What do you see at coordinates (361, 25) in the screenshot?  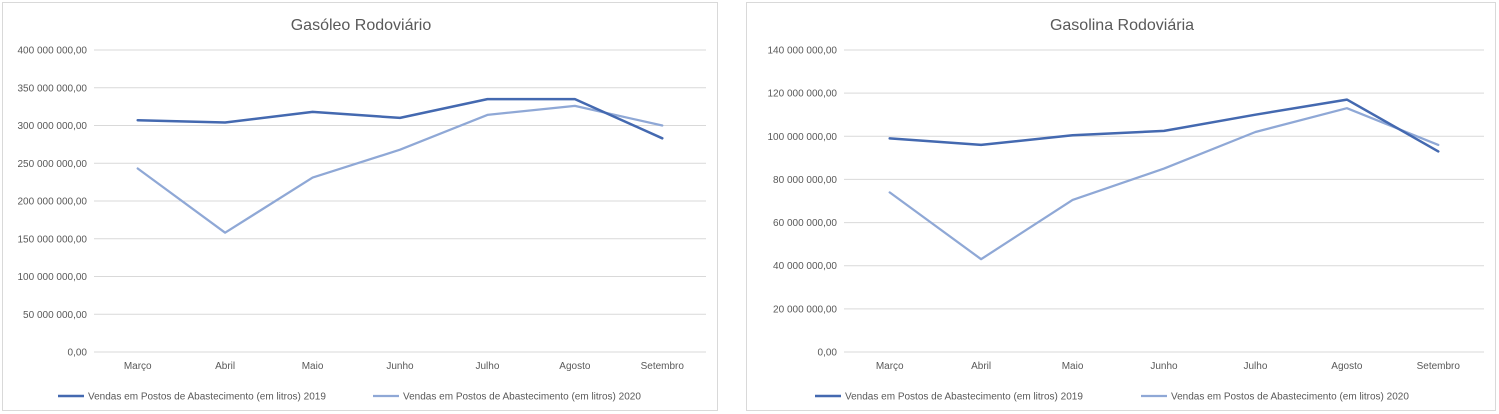 I see `chart-title: Gasóleo Rodoviário` at bounding box center [361, 25].